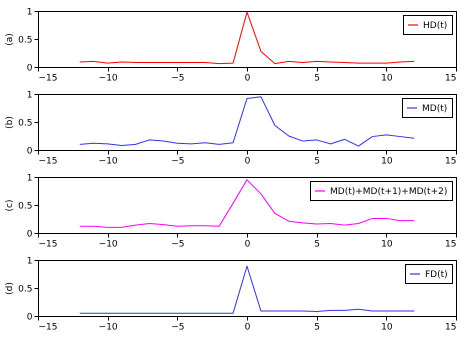 This screenshot has width=474, height=362. Describe the element at coordinates (436, 275) in the screenshot. I see `legend-label: FD(t)` at that location.